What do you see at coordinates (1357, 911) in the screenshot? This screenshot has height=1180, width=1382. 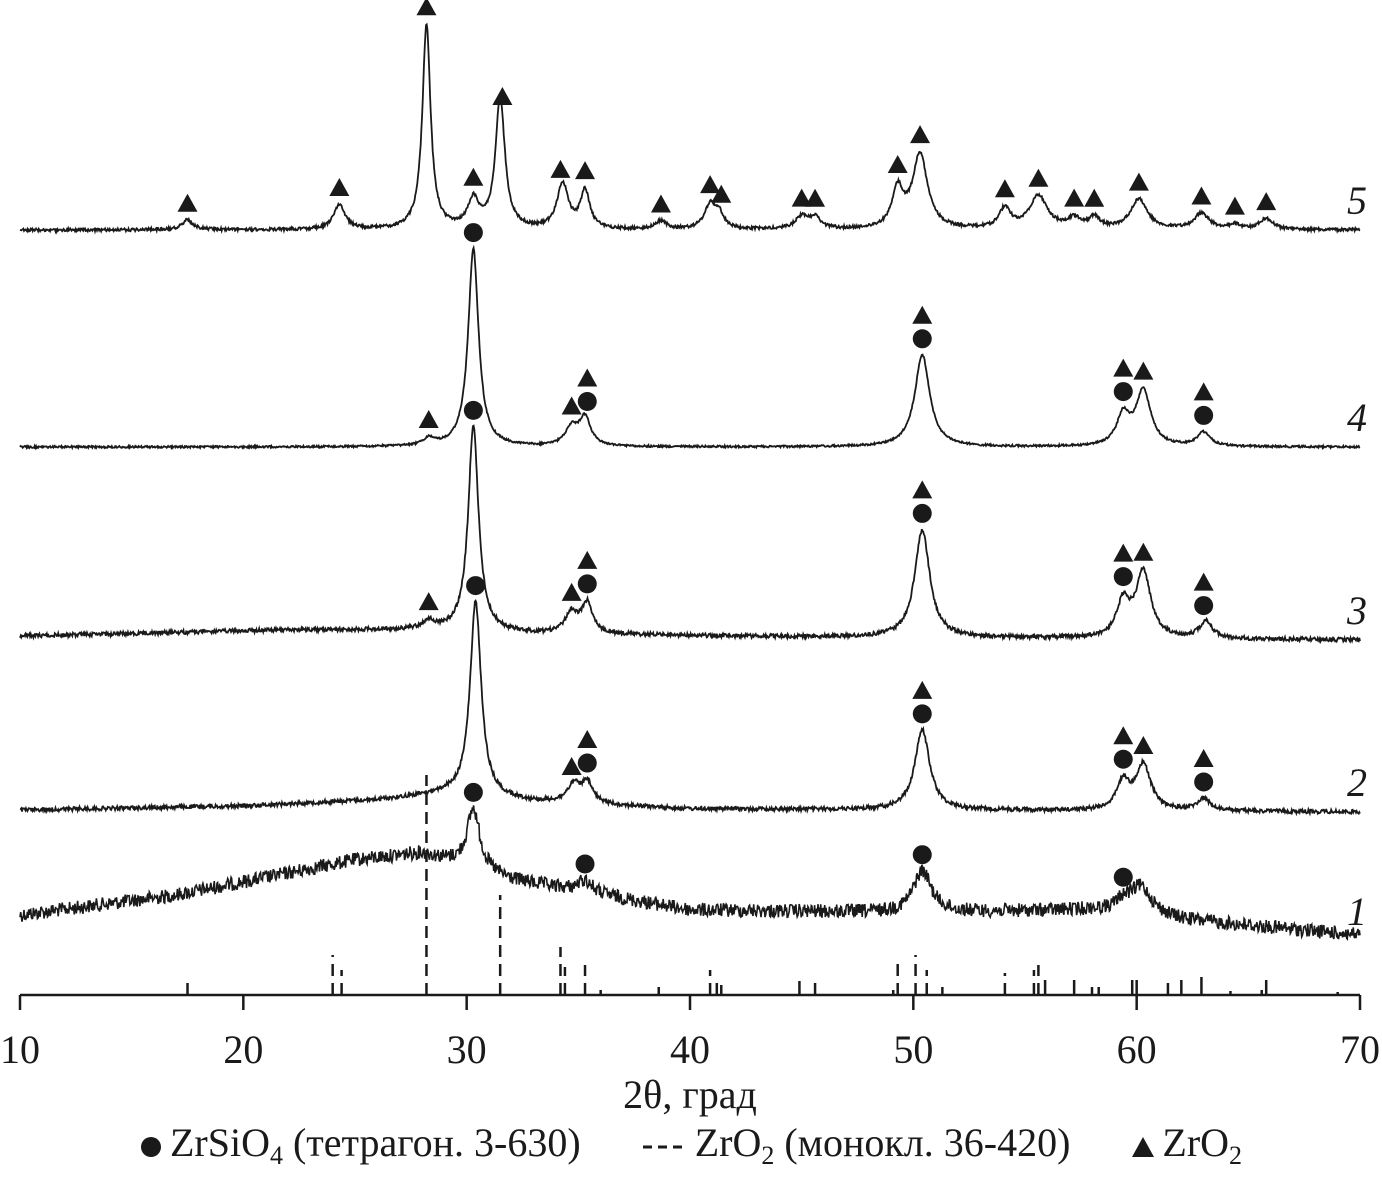 I see `pattern-label-1: 1` at bounding box center [1357, 911].